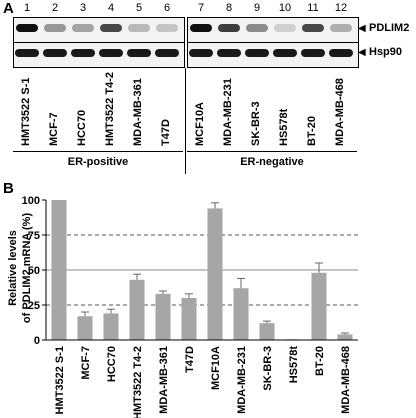  Describe the element at coordinates (34, 306) in the screenshot. I see `y-tick-label: 25` at that location.